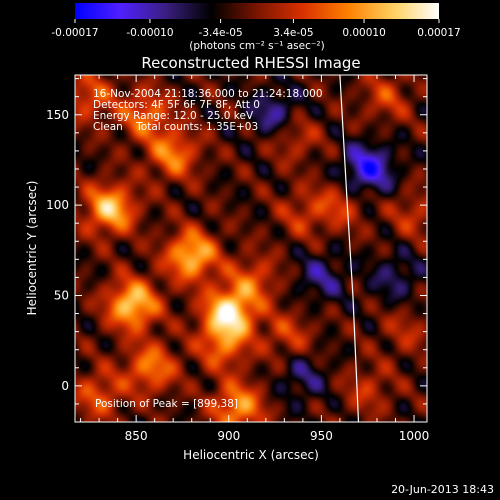  What do you see at coordinates (293, 33) in the screenshot?
I see `colorbar-tick-label: 3.4e-05` at bounding box center [293, 33].